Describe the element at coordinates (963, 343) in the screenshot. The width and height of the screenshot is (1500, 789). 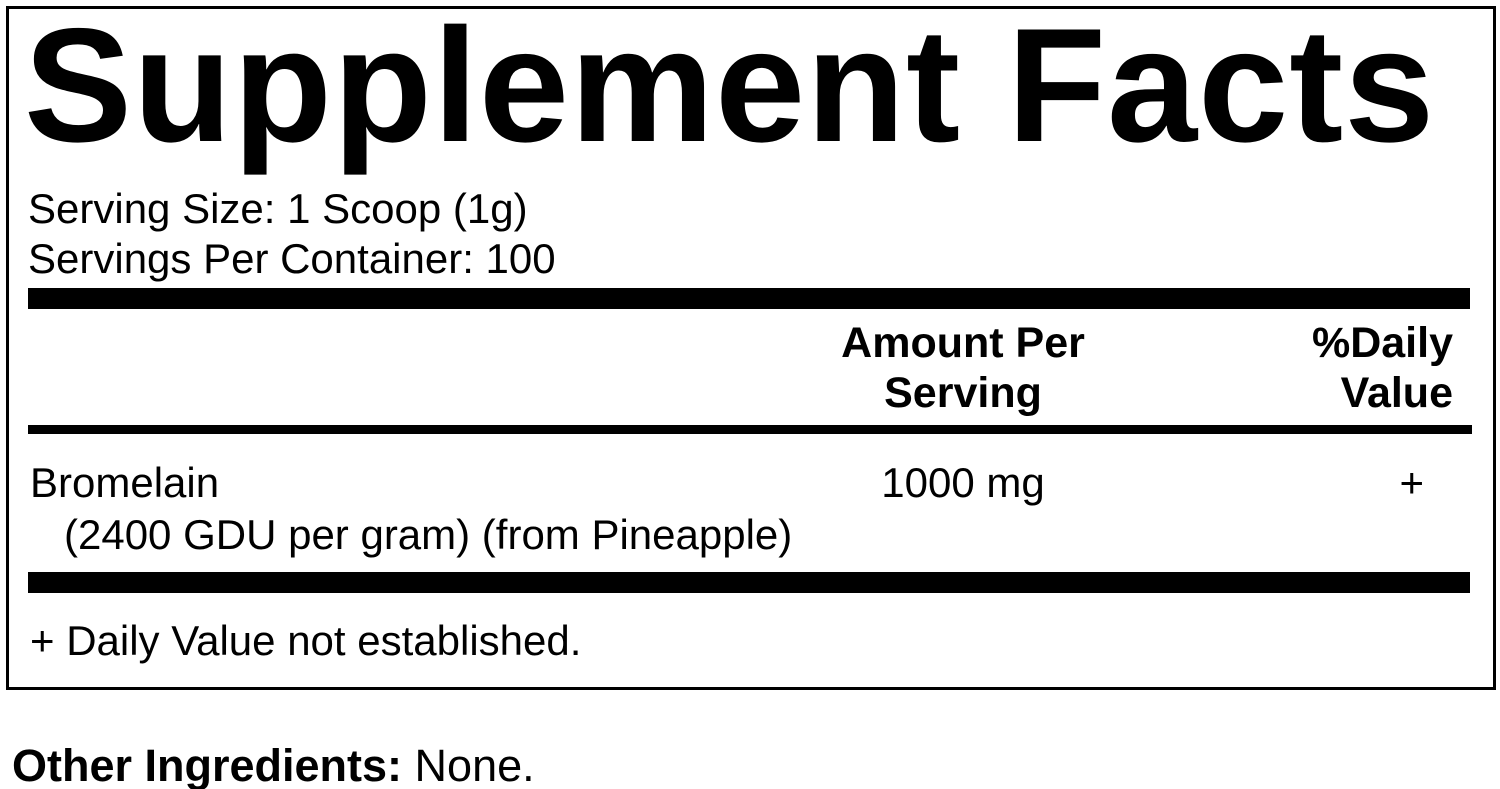
I see `amount-header-line1: Amount Per` at that location.